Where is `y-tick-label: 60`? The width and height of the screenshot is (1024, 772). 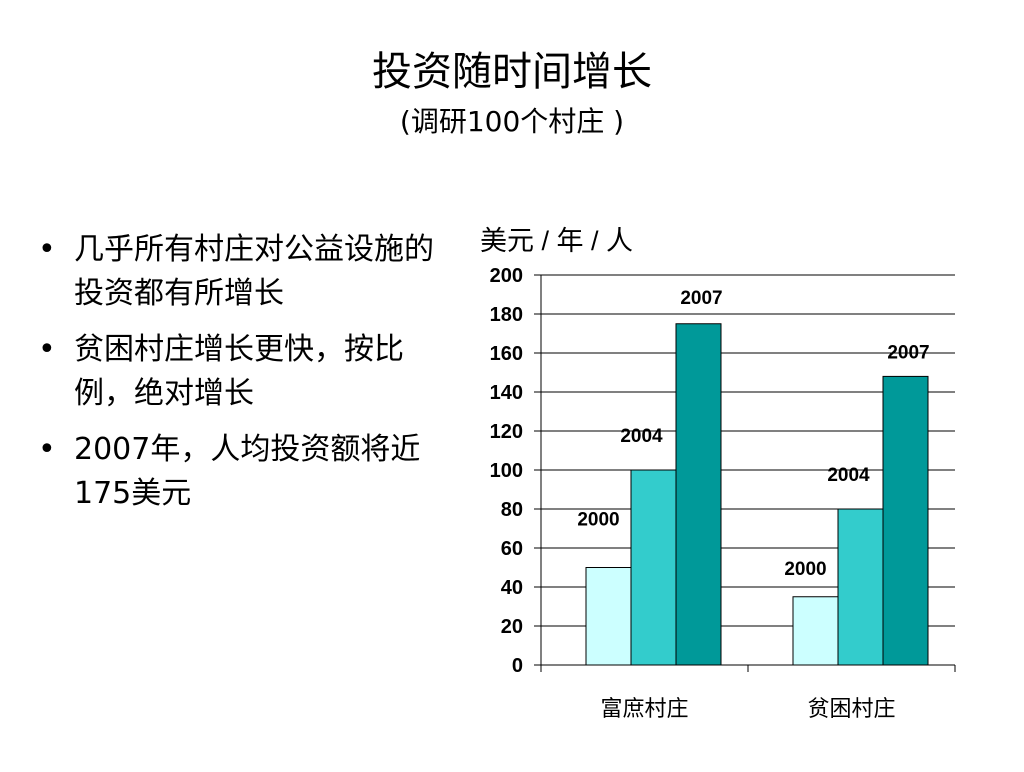
y-tick-label: 60 is located at coordinates (512, 549).